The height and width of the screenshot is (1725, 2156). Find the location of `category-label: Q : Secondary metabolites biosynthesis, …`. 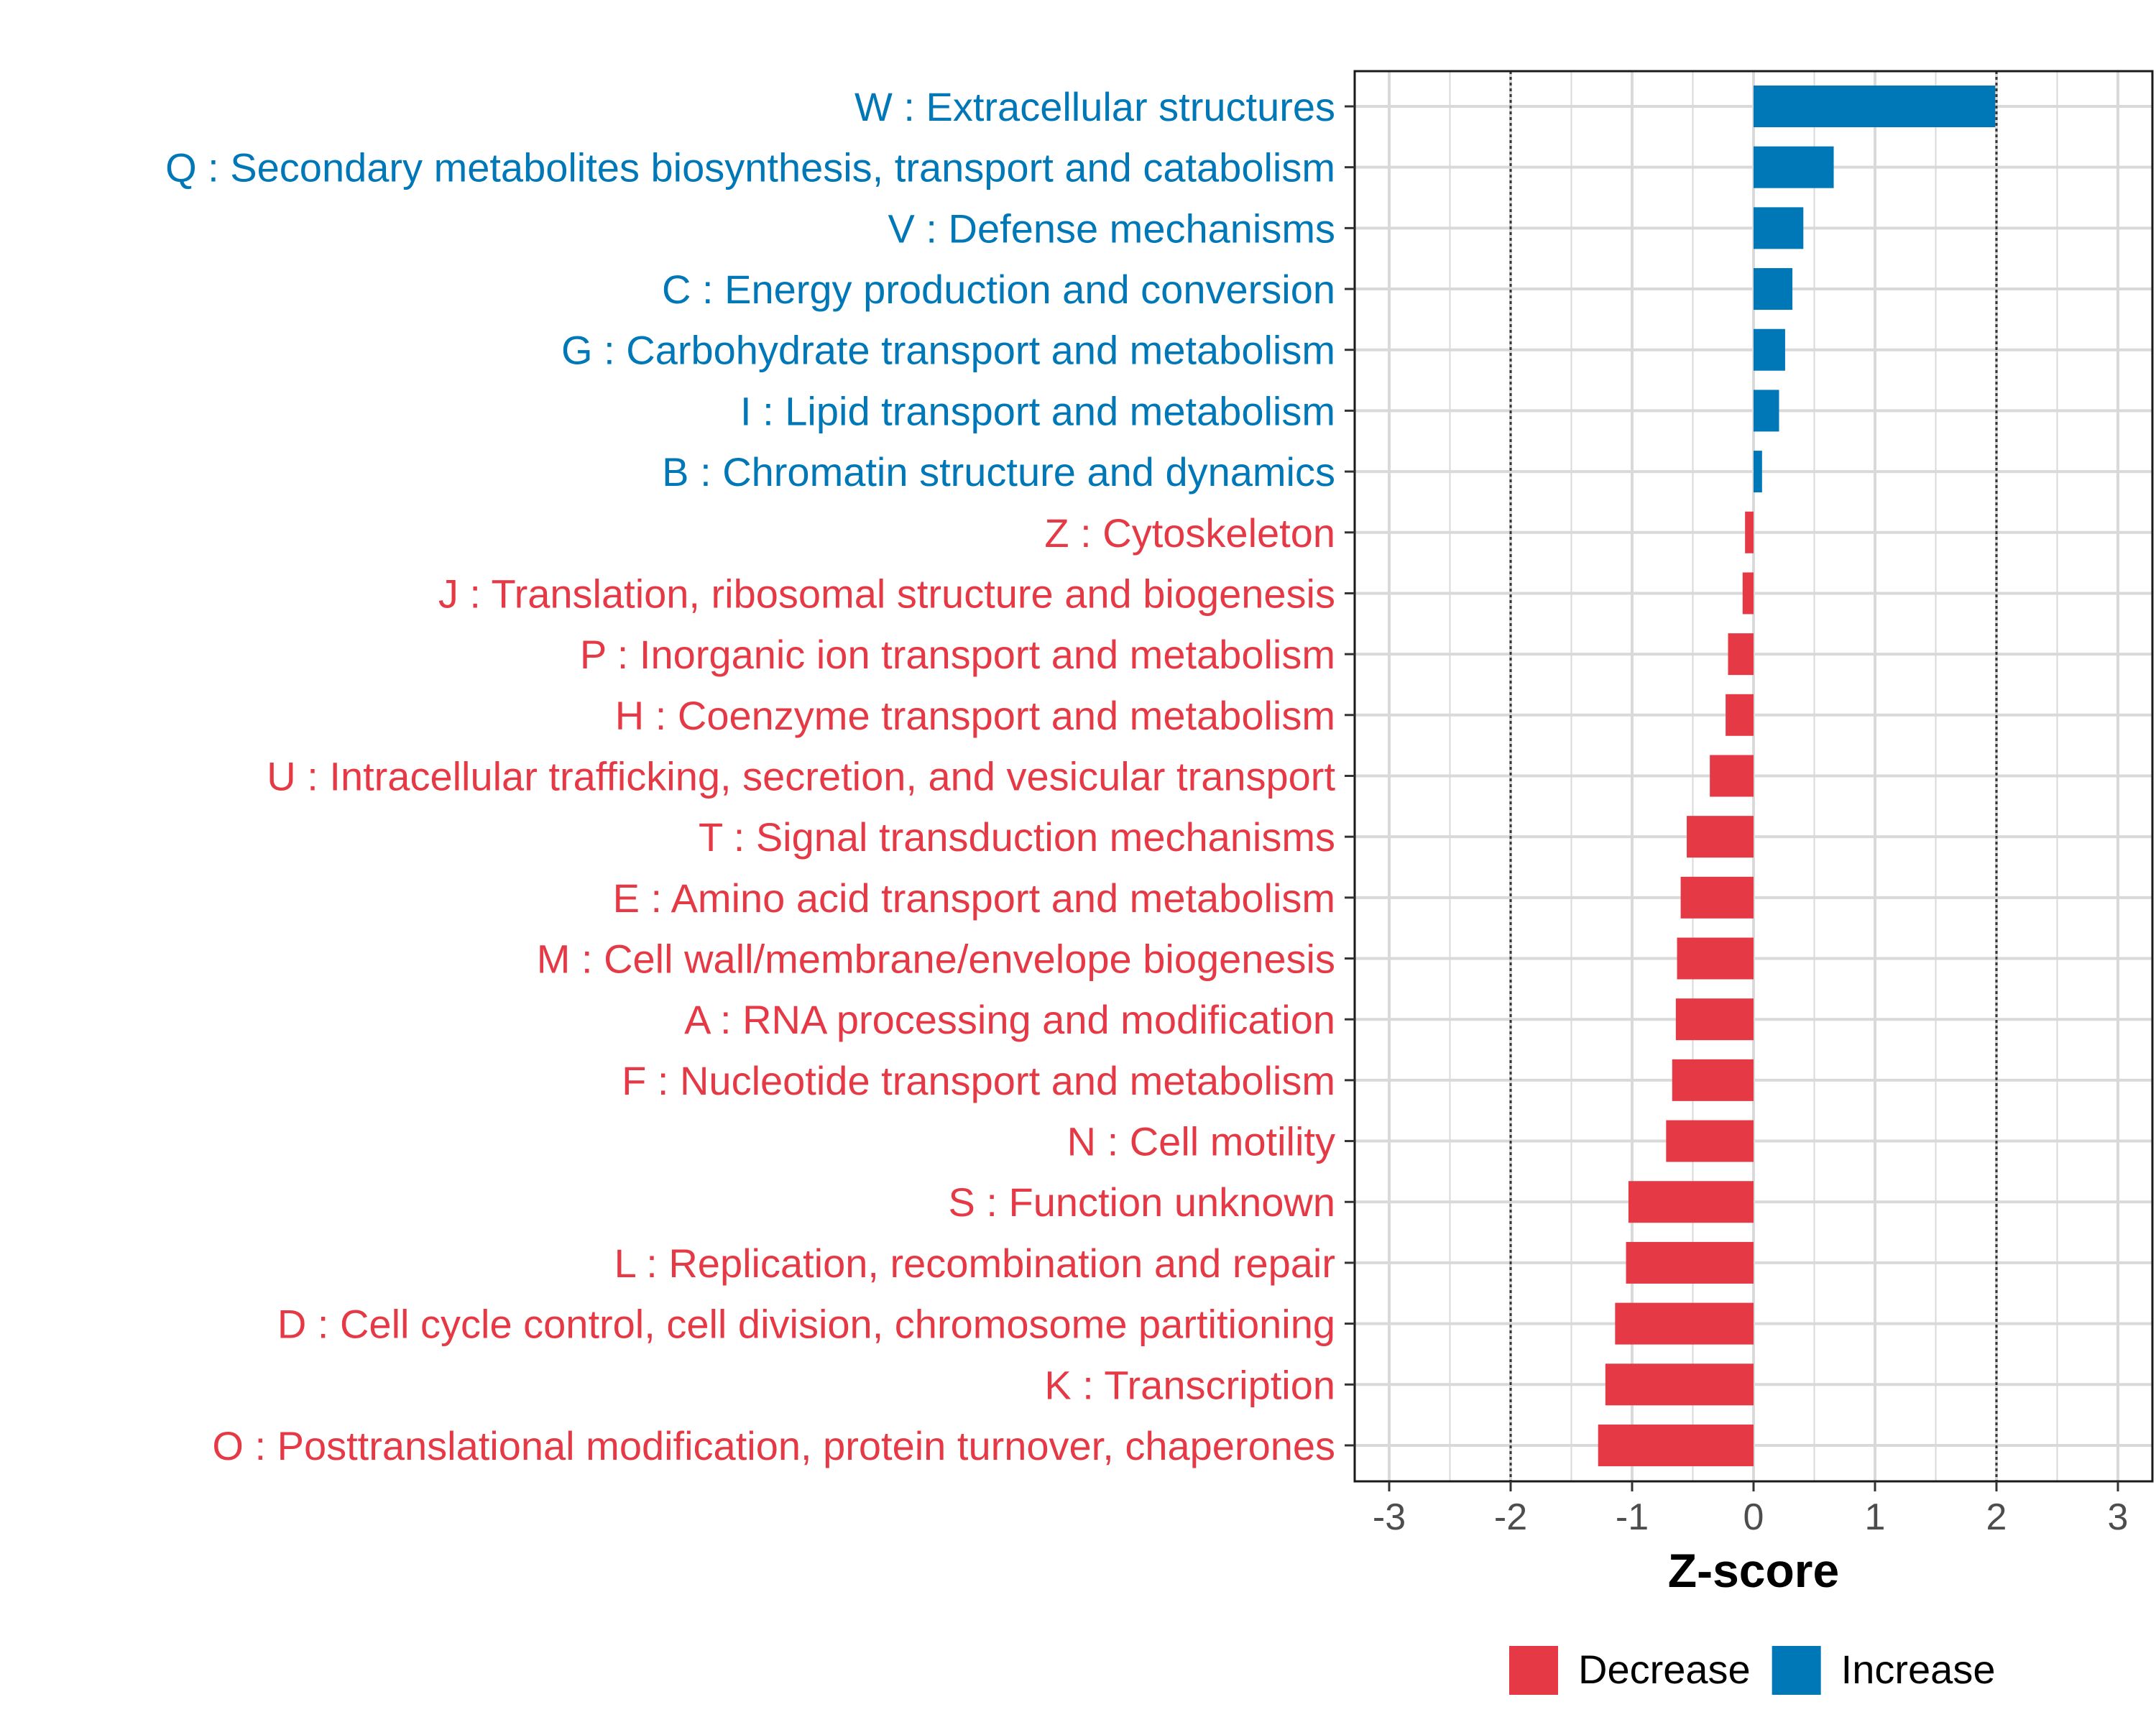

category-label: Q : Secondary metabolites biosynthesis, … is located at coordinates (750, 167).